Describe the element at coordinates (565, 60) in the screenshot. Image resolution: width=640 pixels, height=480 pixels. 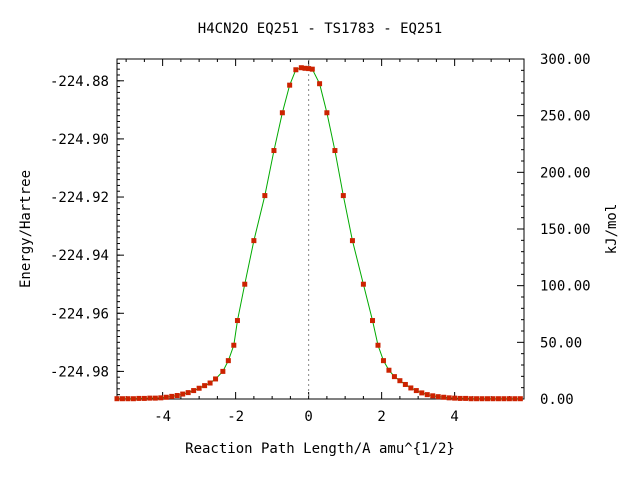
I see `y2-tick-label: 300.00` at that location.